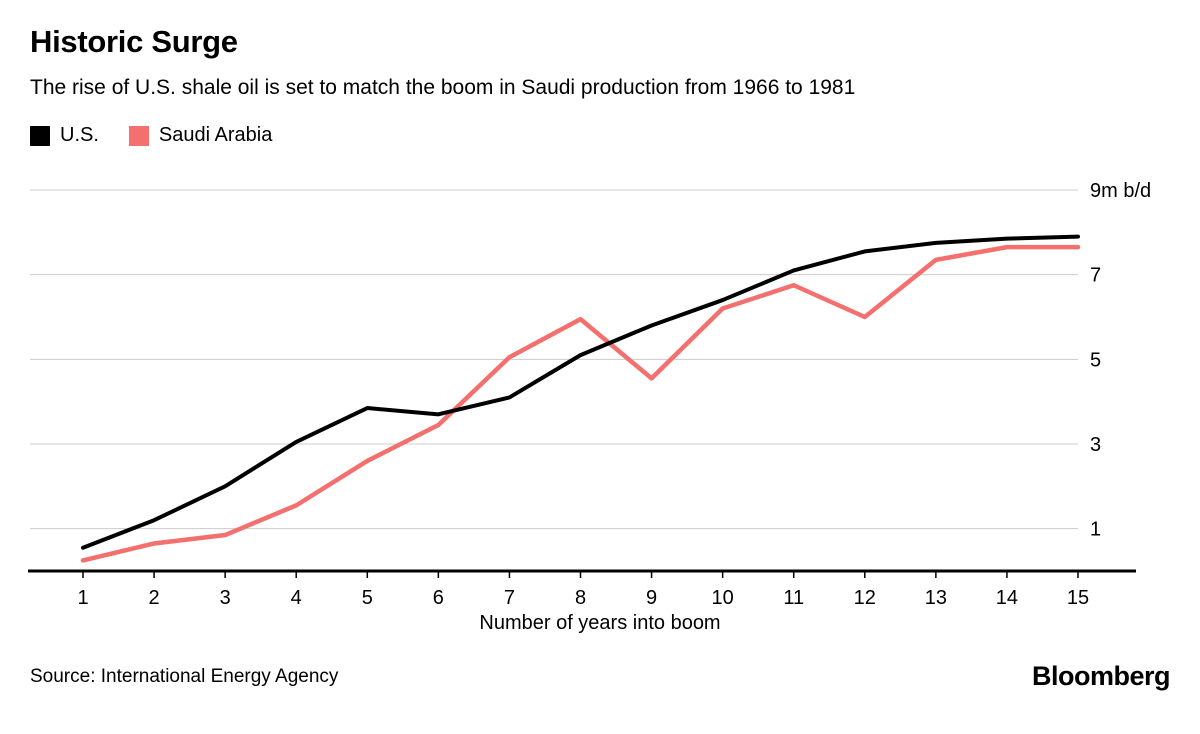 The width and height of the screenshot is (1200, 734). What do you see at coordinates (651, 598) in the screenshot?
I see `x-axis-tick-label: 9` at bounding box center [651, 598].